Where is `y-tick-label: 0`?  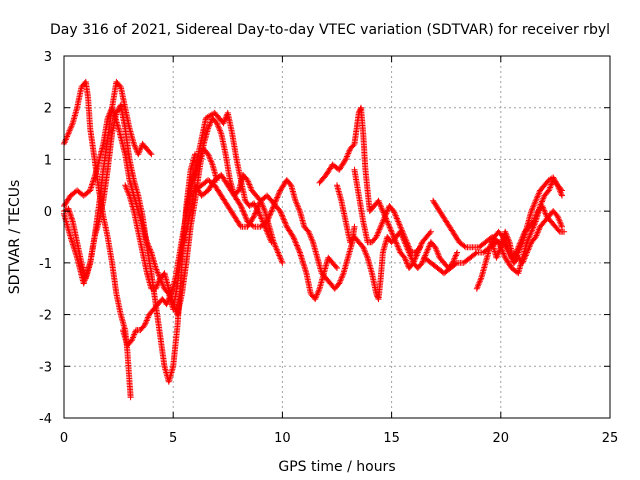
y-tick-label: 0 is located at coordinates (48, 212).